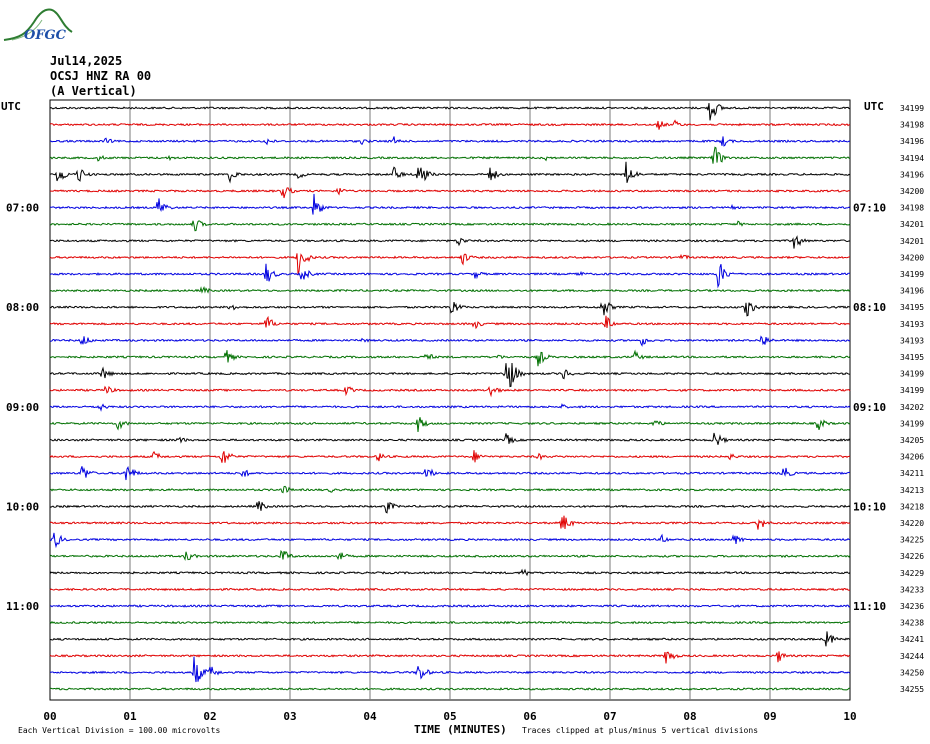 This screenshot has height=744, width=930. Describe the element at coordinates (101, 76) in the screenshot. I see `header-station: OCSJ HNZ RA 00` at that location.